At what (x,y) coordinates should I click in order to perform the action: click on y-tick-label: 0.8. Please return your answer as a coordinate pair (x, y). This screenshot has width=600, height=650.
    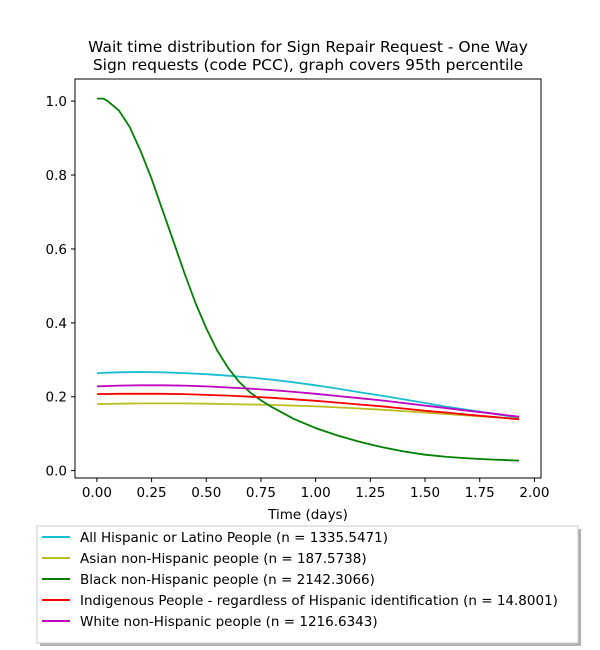
    Looking at the image, I should click on (56, 176).